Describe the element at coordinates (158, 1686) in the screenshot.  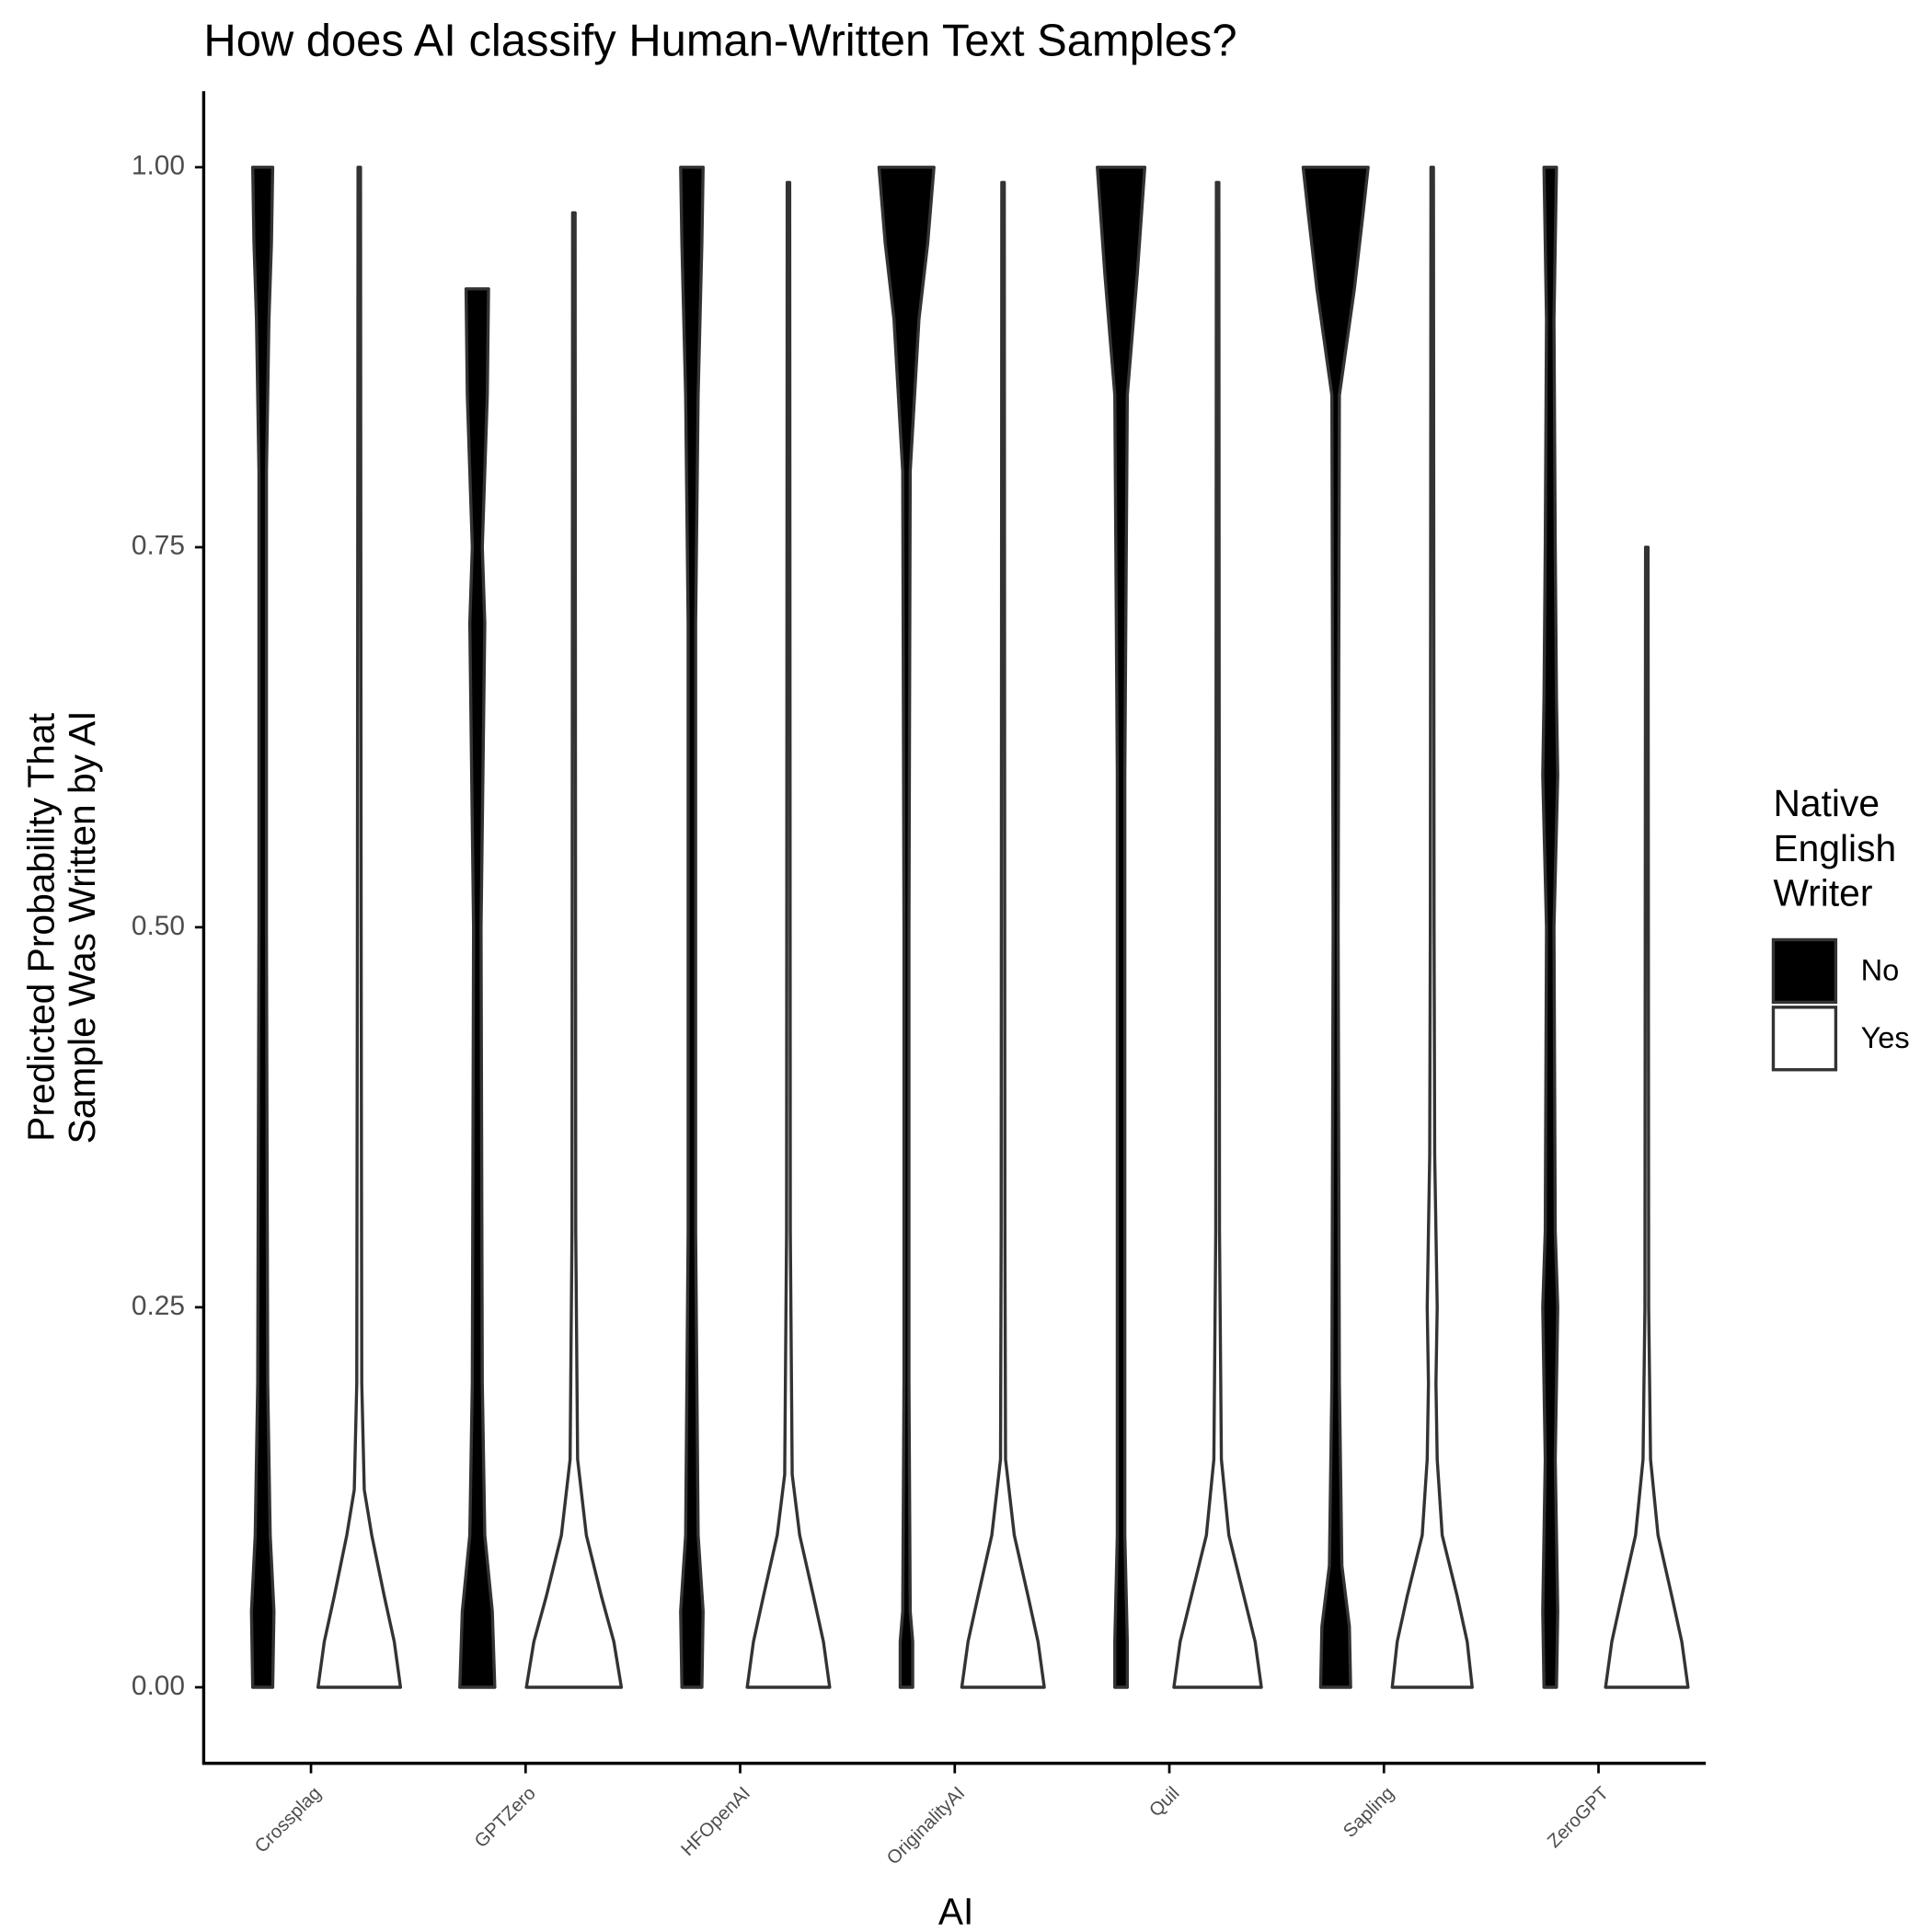
I see `y-tick-label: 0.00` at that location.